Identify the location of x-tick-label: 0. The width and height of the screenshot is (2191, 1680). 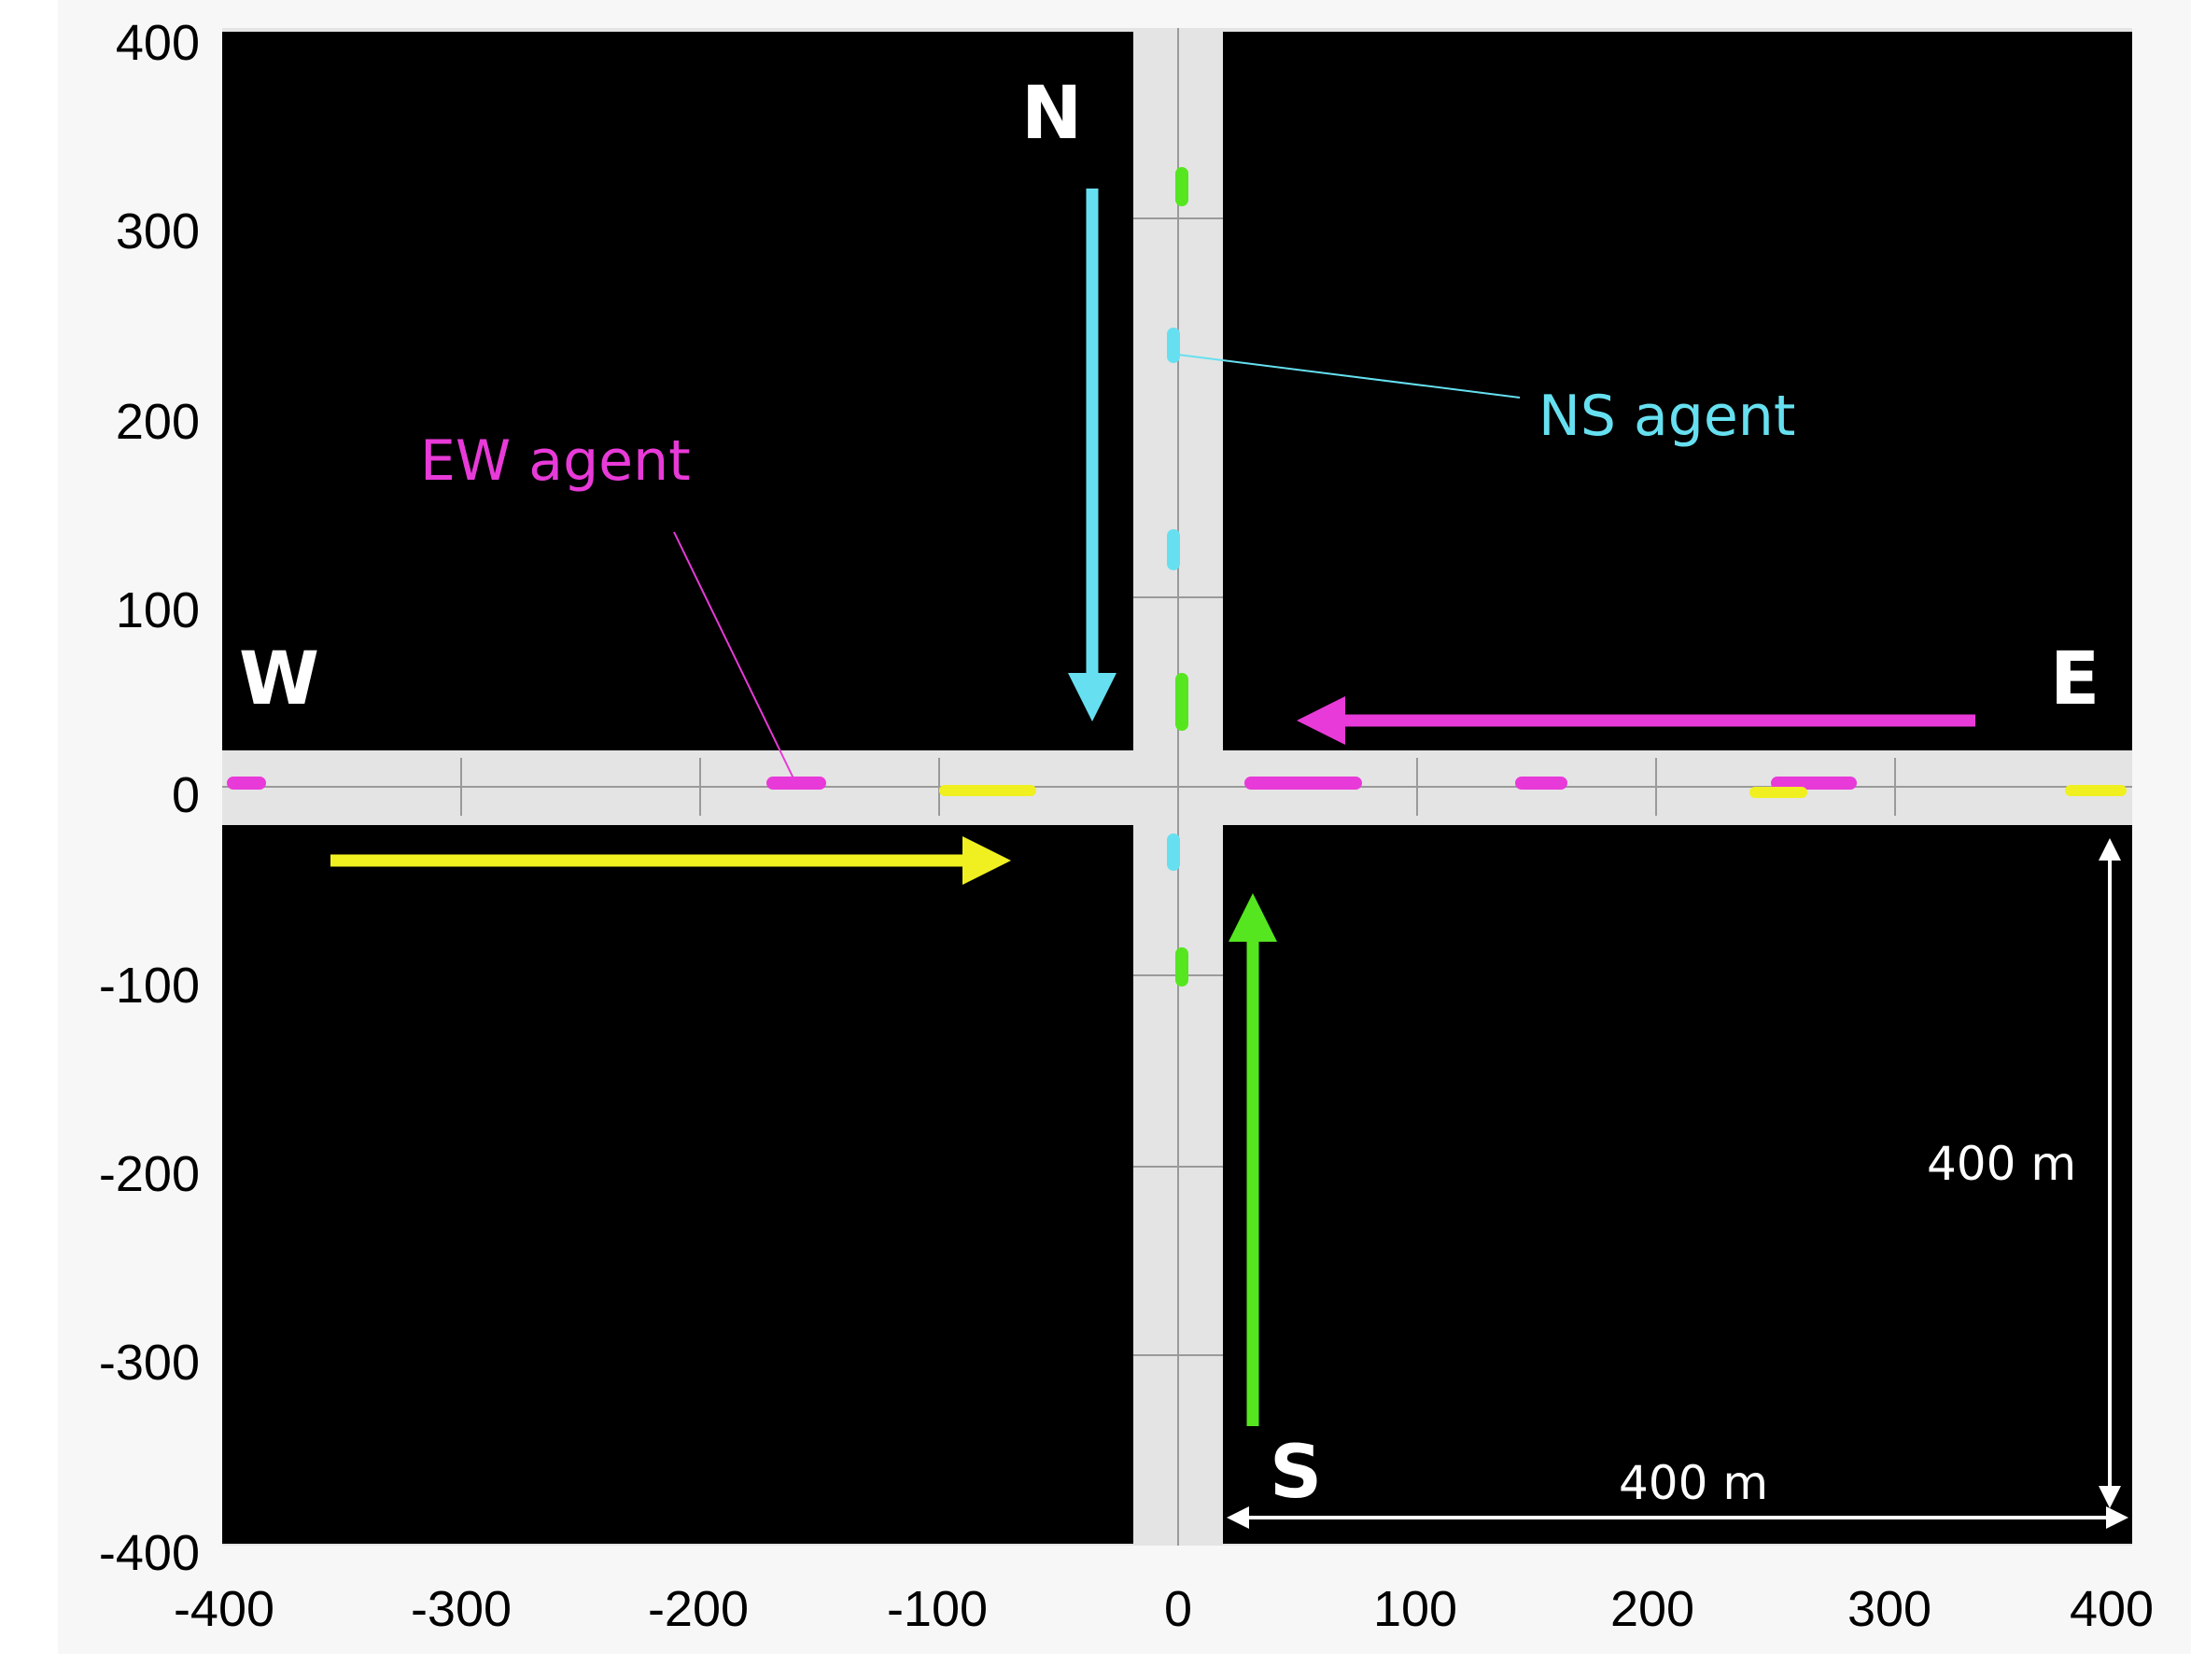
(1178, 1609).